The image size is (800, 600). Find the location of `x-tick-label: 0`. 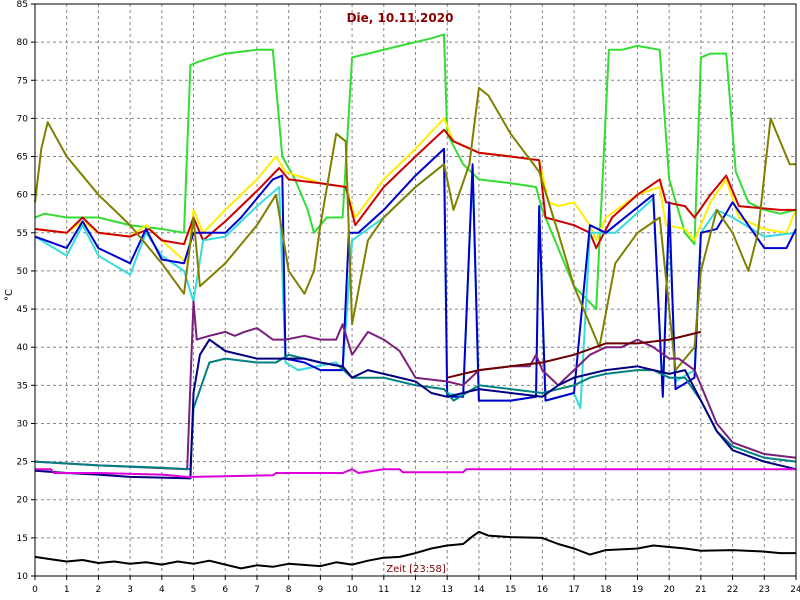

x-tick-label: 0 is located at coordinates (35, 590).